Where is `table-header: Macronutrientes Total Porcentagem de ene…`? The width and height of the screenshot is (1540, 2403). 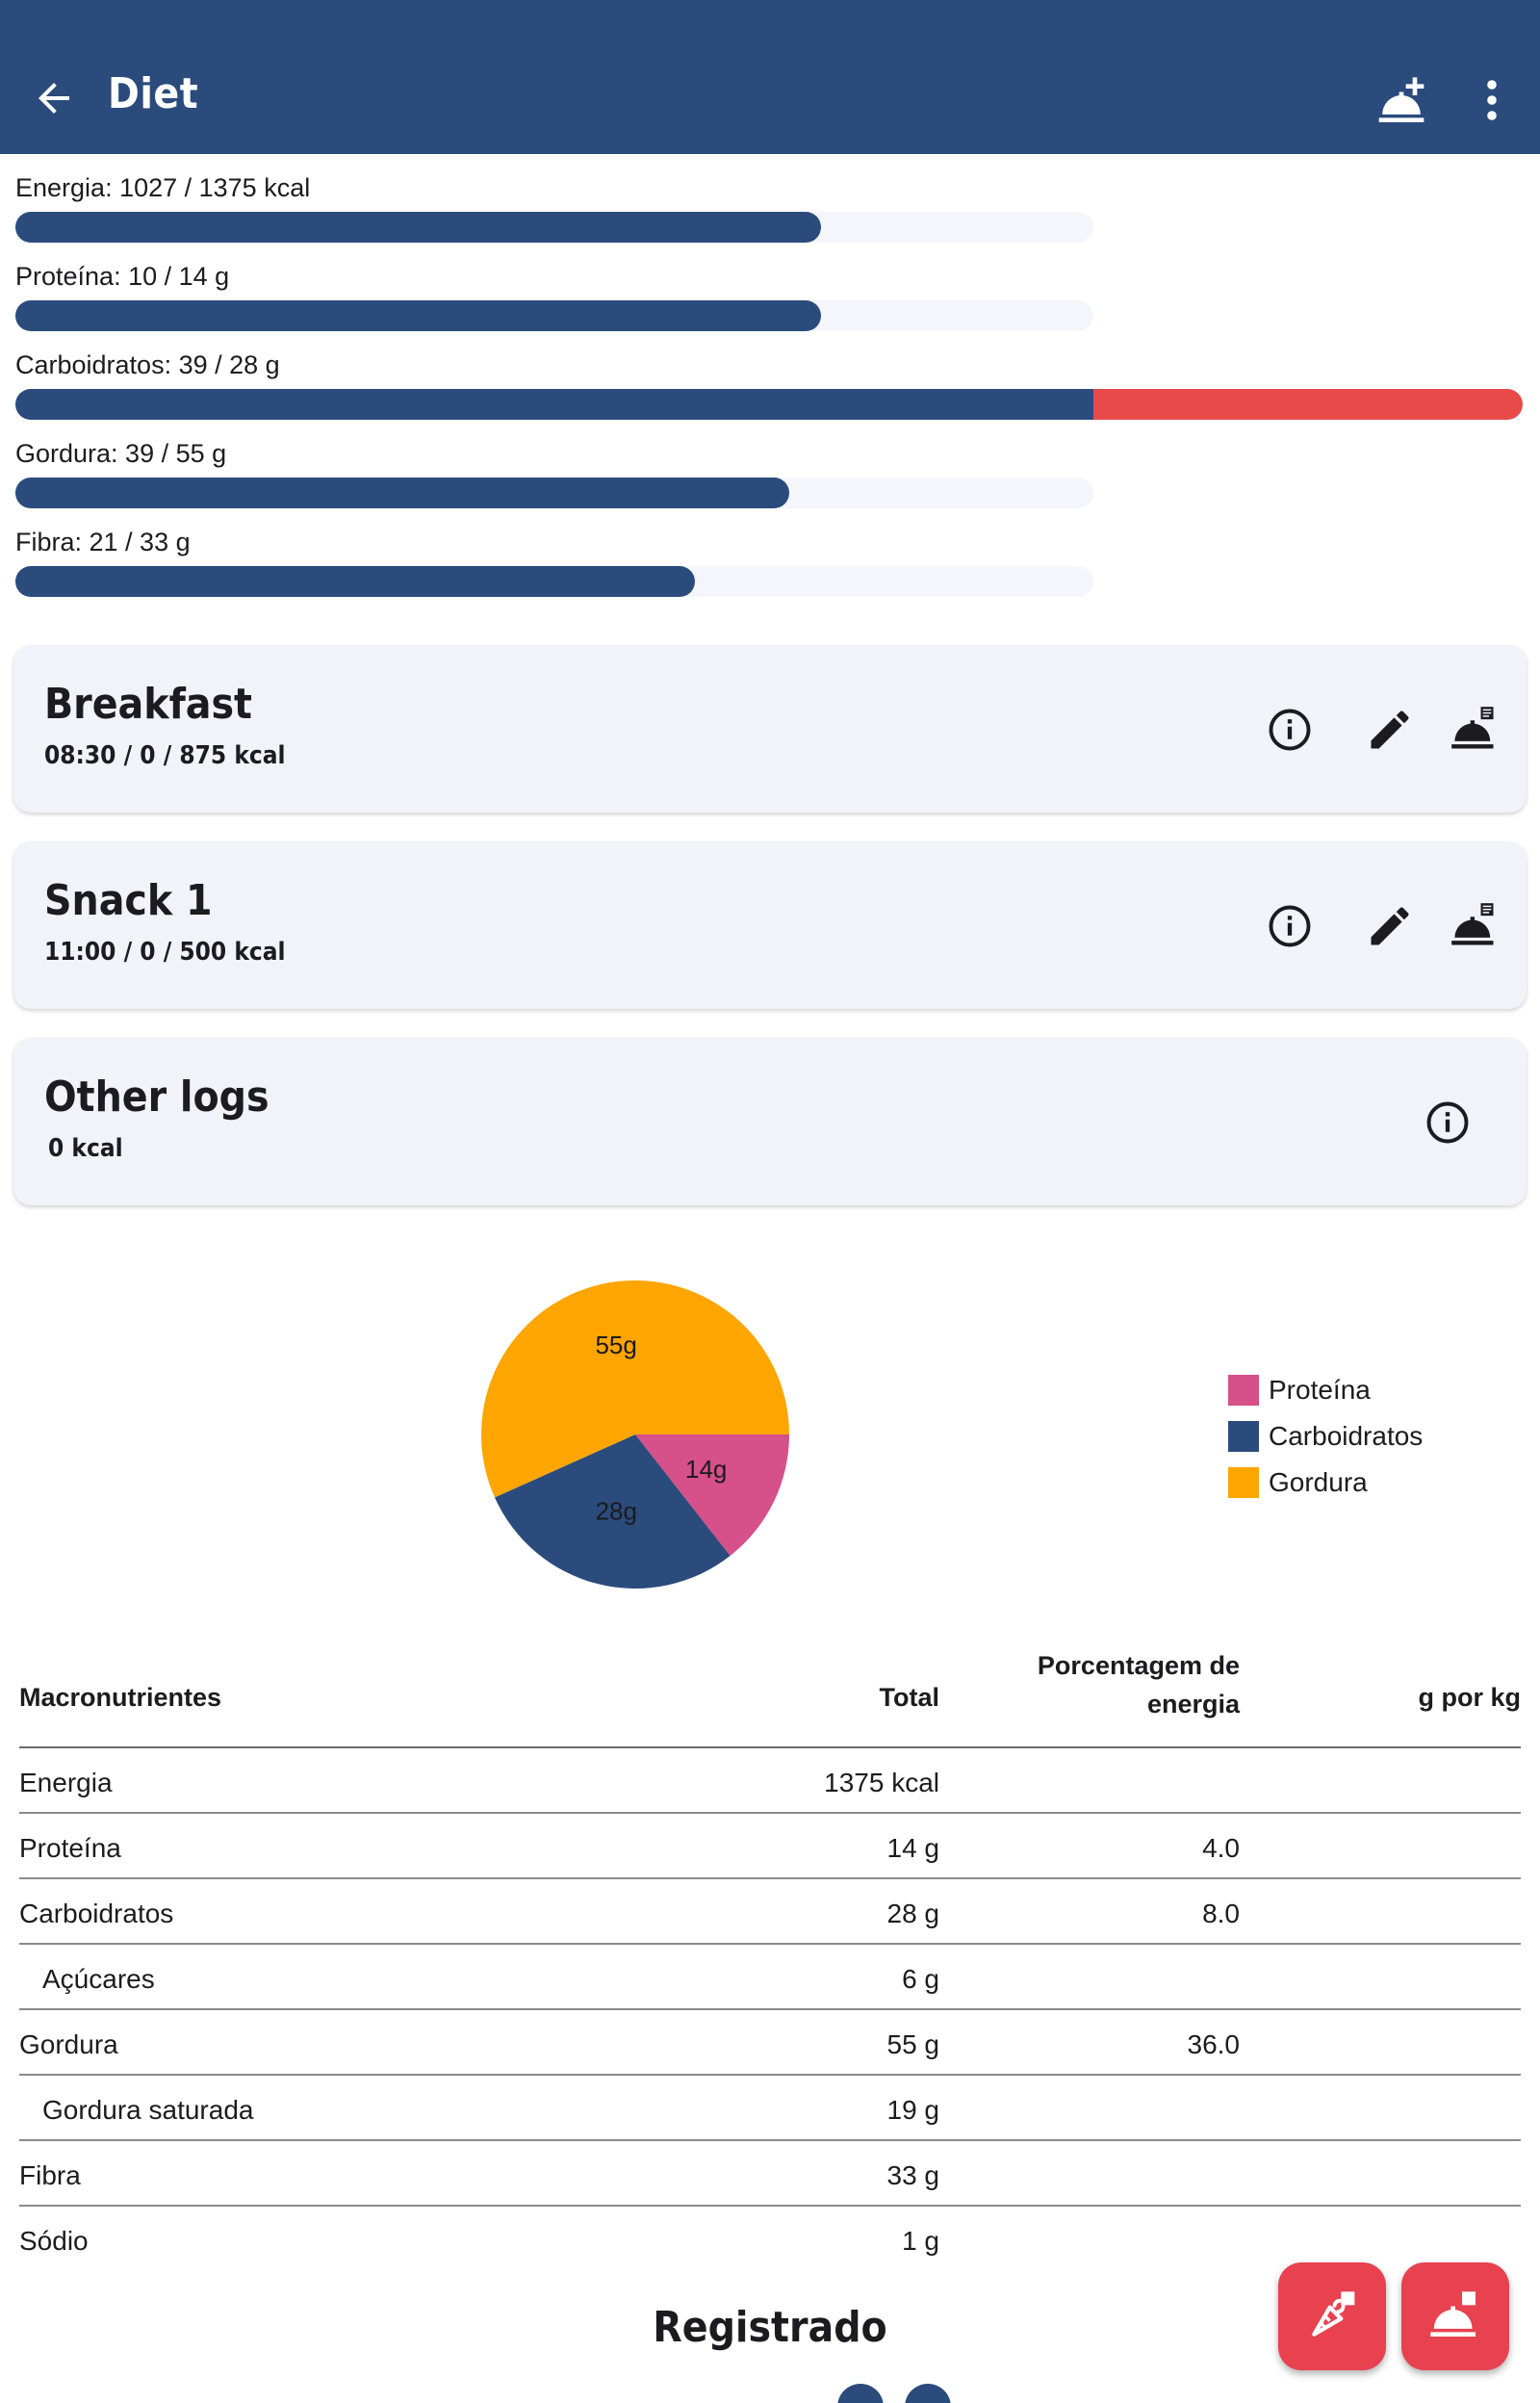
table-header: Macronutrientes Total Porcentagem de ene… is located at coordinates (770, 1697).